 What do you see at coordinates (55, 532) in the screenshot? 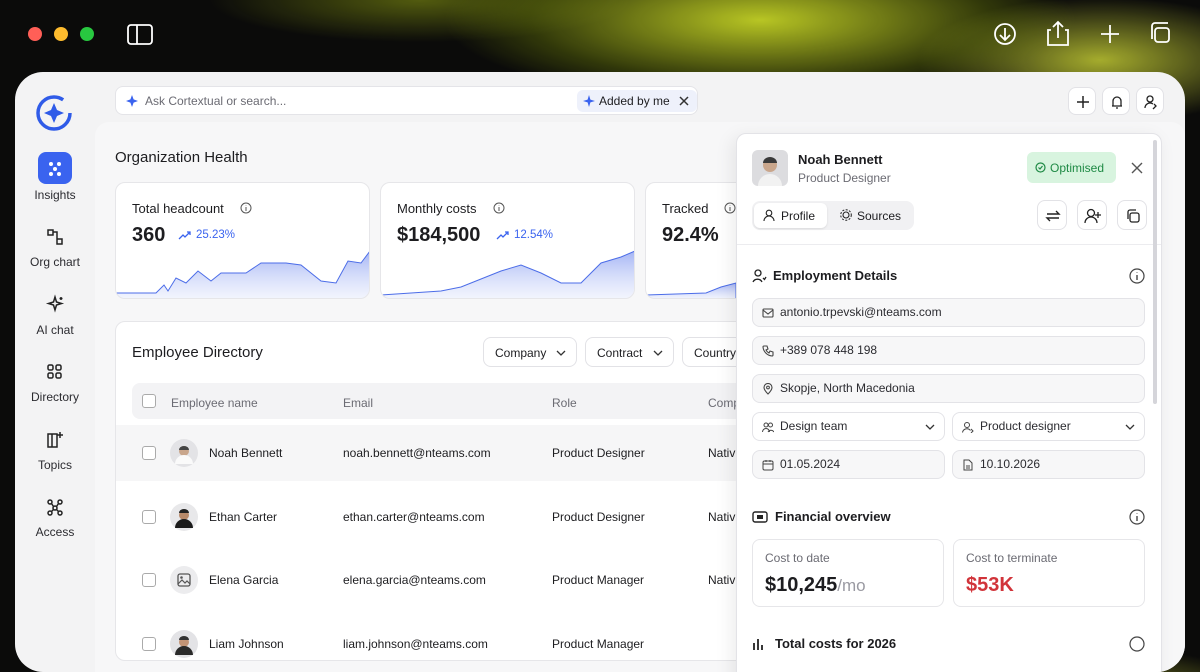
I see `nav-label: Access` at bounding box center [55, 532].